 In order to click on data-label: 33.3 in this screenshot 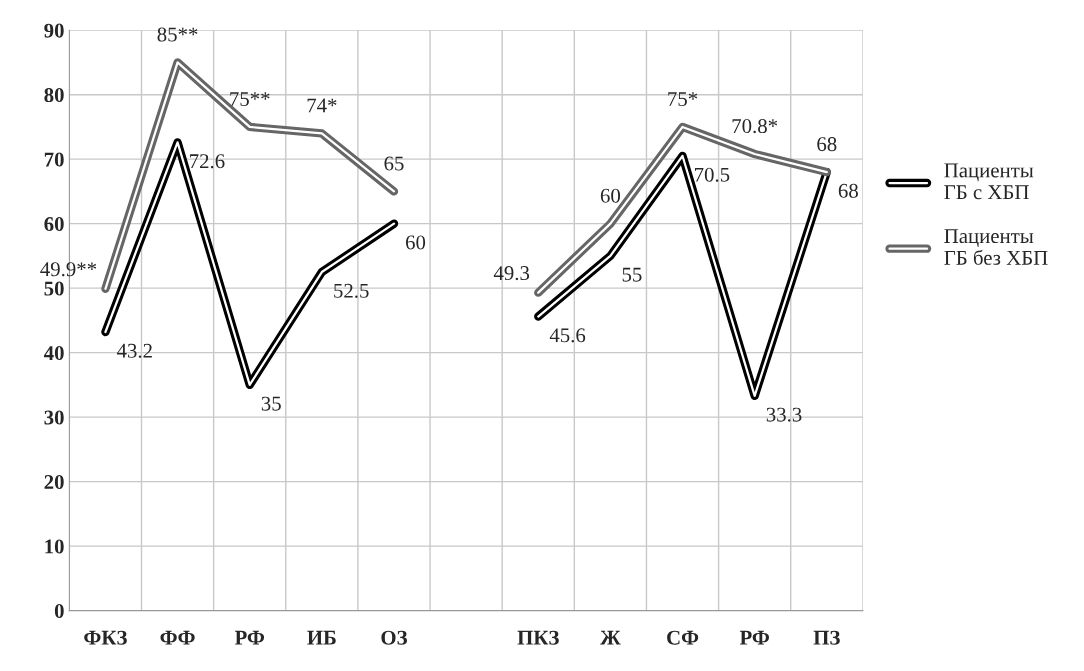, I will do `click(784, 414)`.